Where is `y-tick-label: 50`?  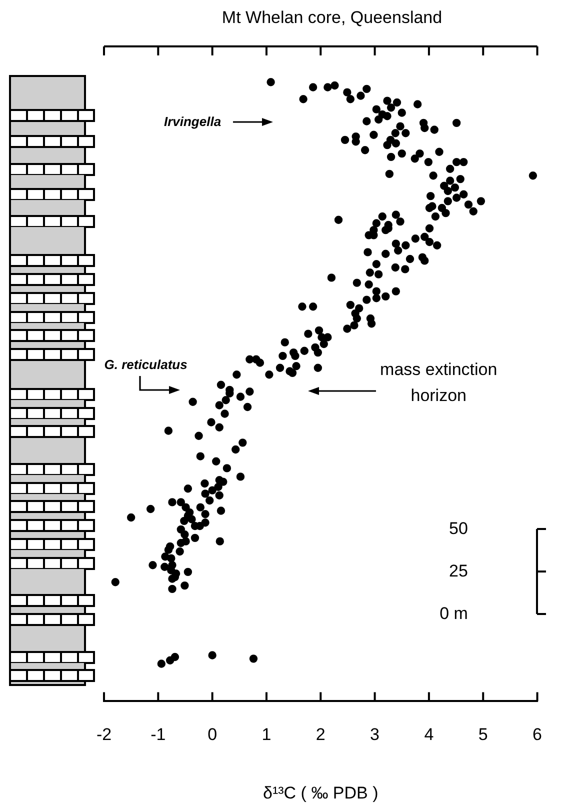
y-tick-label: 50 is located at coordinates (458, 528).